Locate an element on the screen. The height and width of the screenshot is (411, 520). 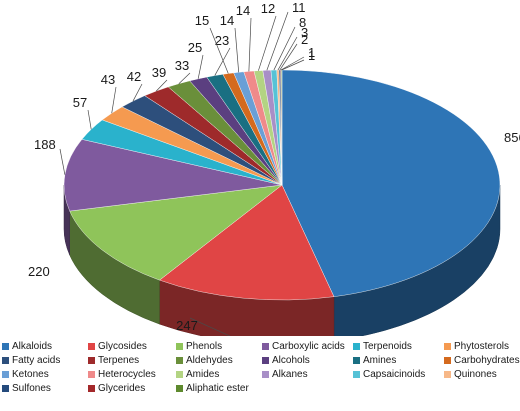
leader-line-carboxylic-acids is located at coordinates (62, 161).